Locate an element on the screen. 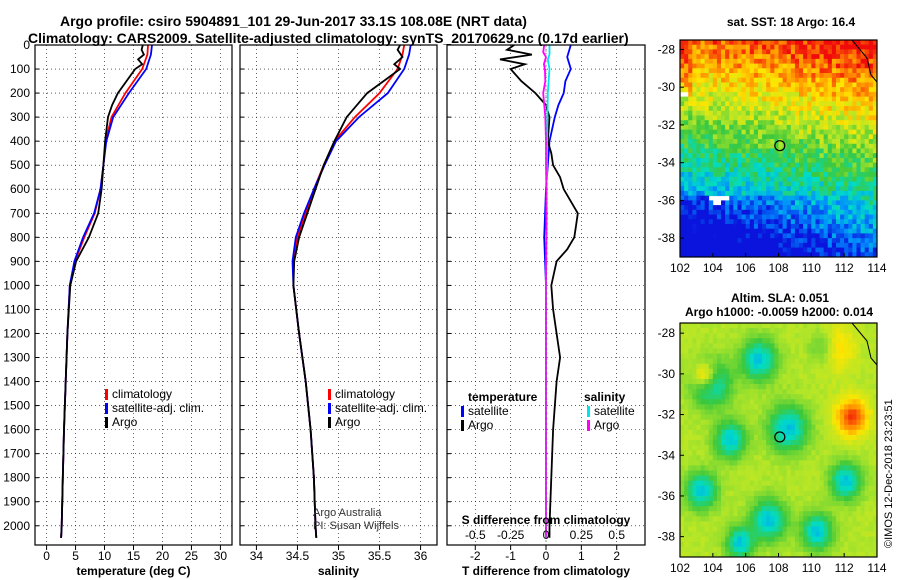 This screenshot has width=900, height=580. x-tick-label: 34 is located at coordinates (257, 556).